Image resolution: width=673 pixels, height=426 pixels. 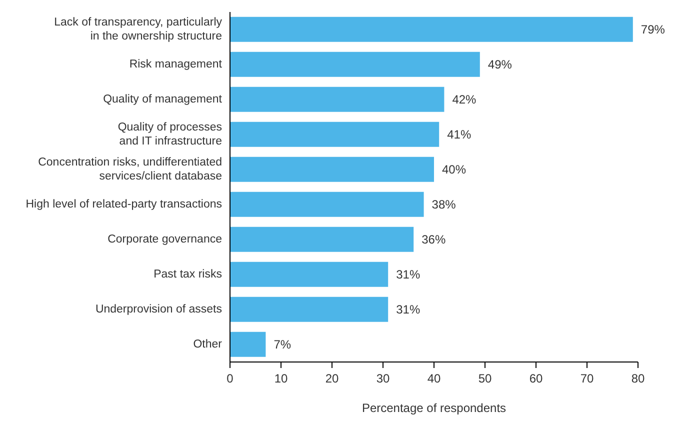 I want to click on x-tick-label: 0, so click(x=230, y=379).